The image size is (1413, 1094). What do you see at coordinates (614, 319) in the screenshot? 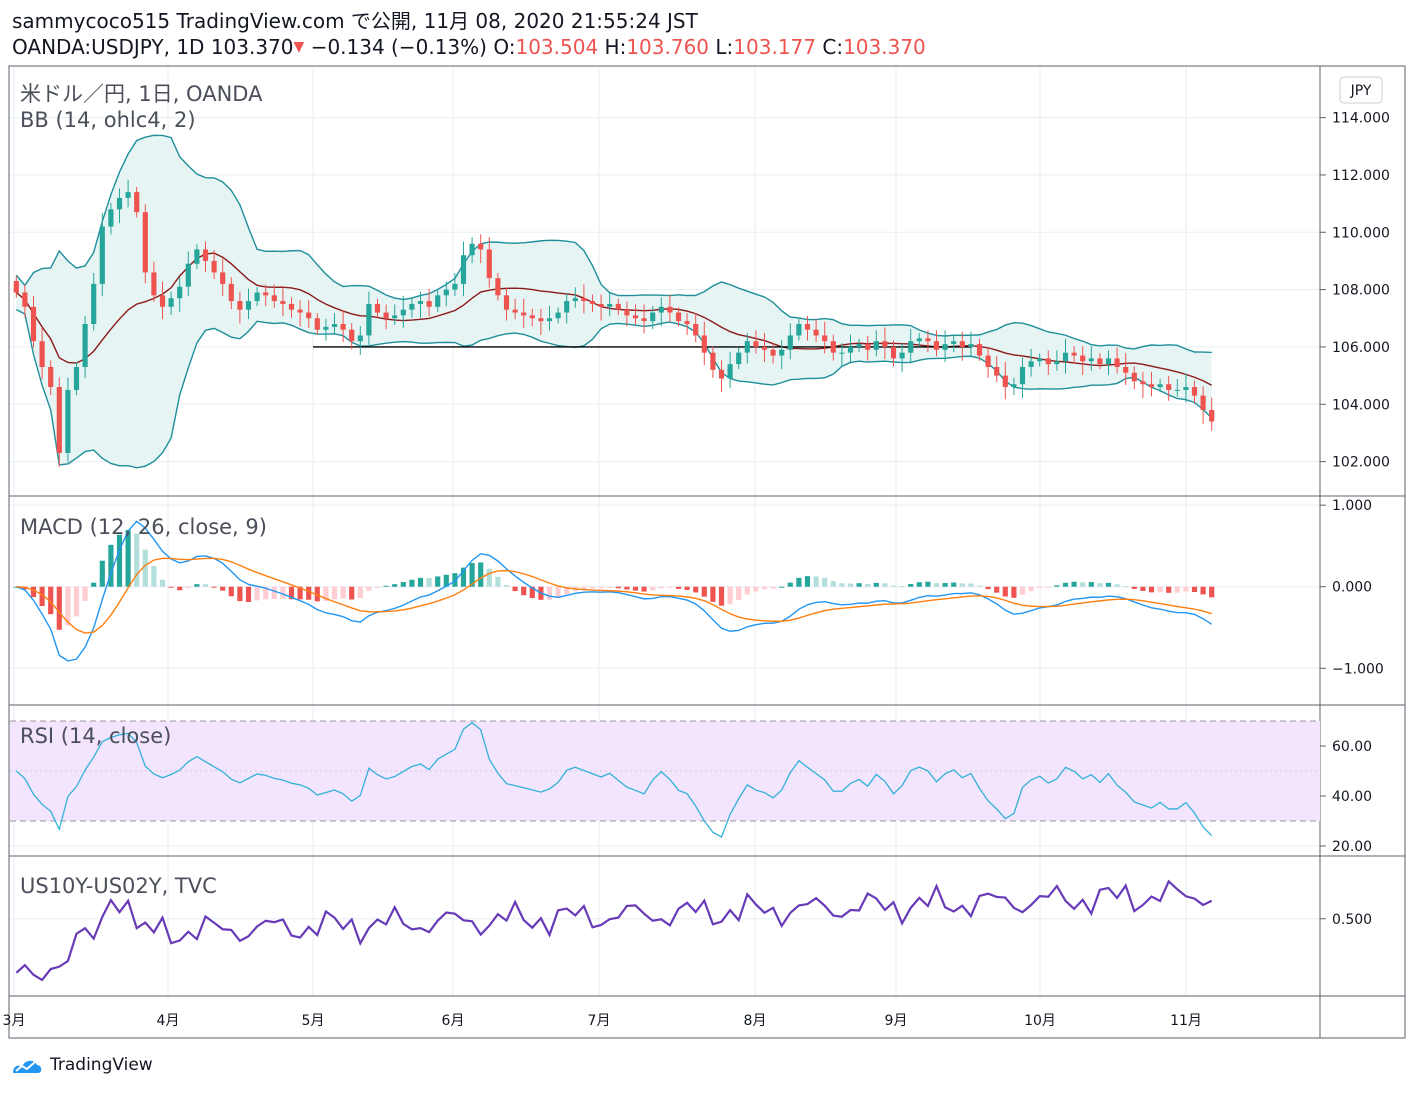
I see `bb-basis-line` at bounding box center [614, 319].